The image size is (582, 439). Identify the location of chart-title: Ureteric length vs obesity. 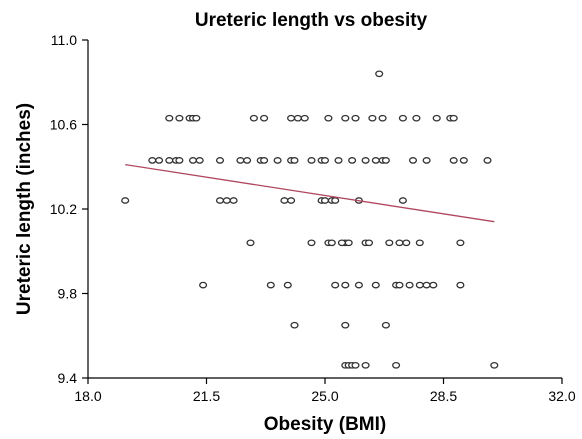
(311, 20).